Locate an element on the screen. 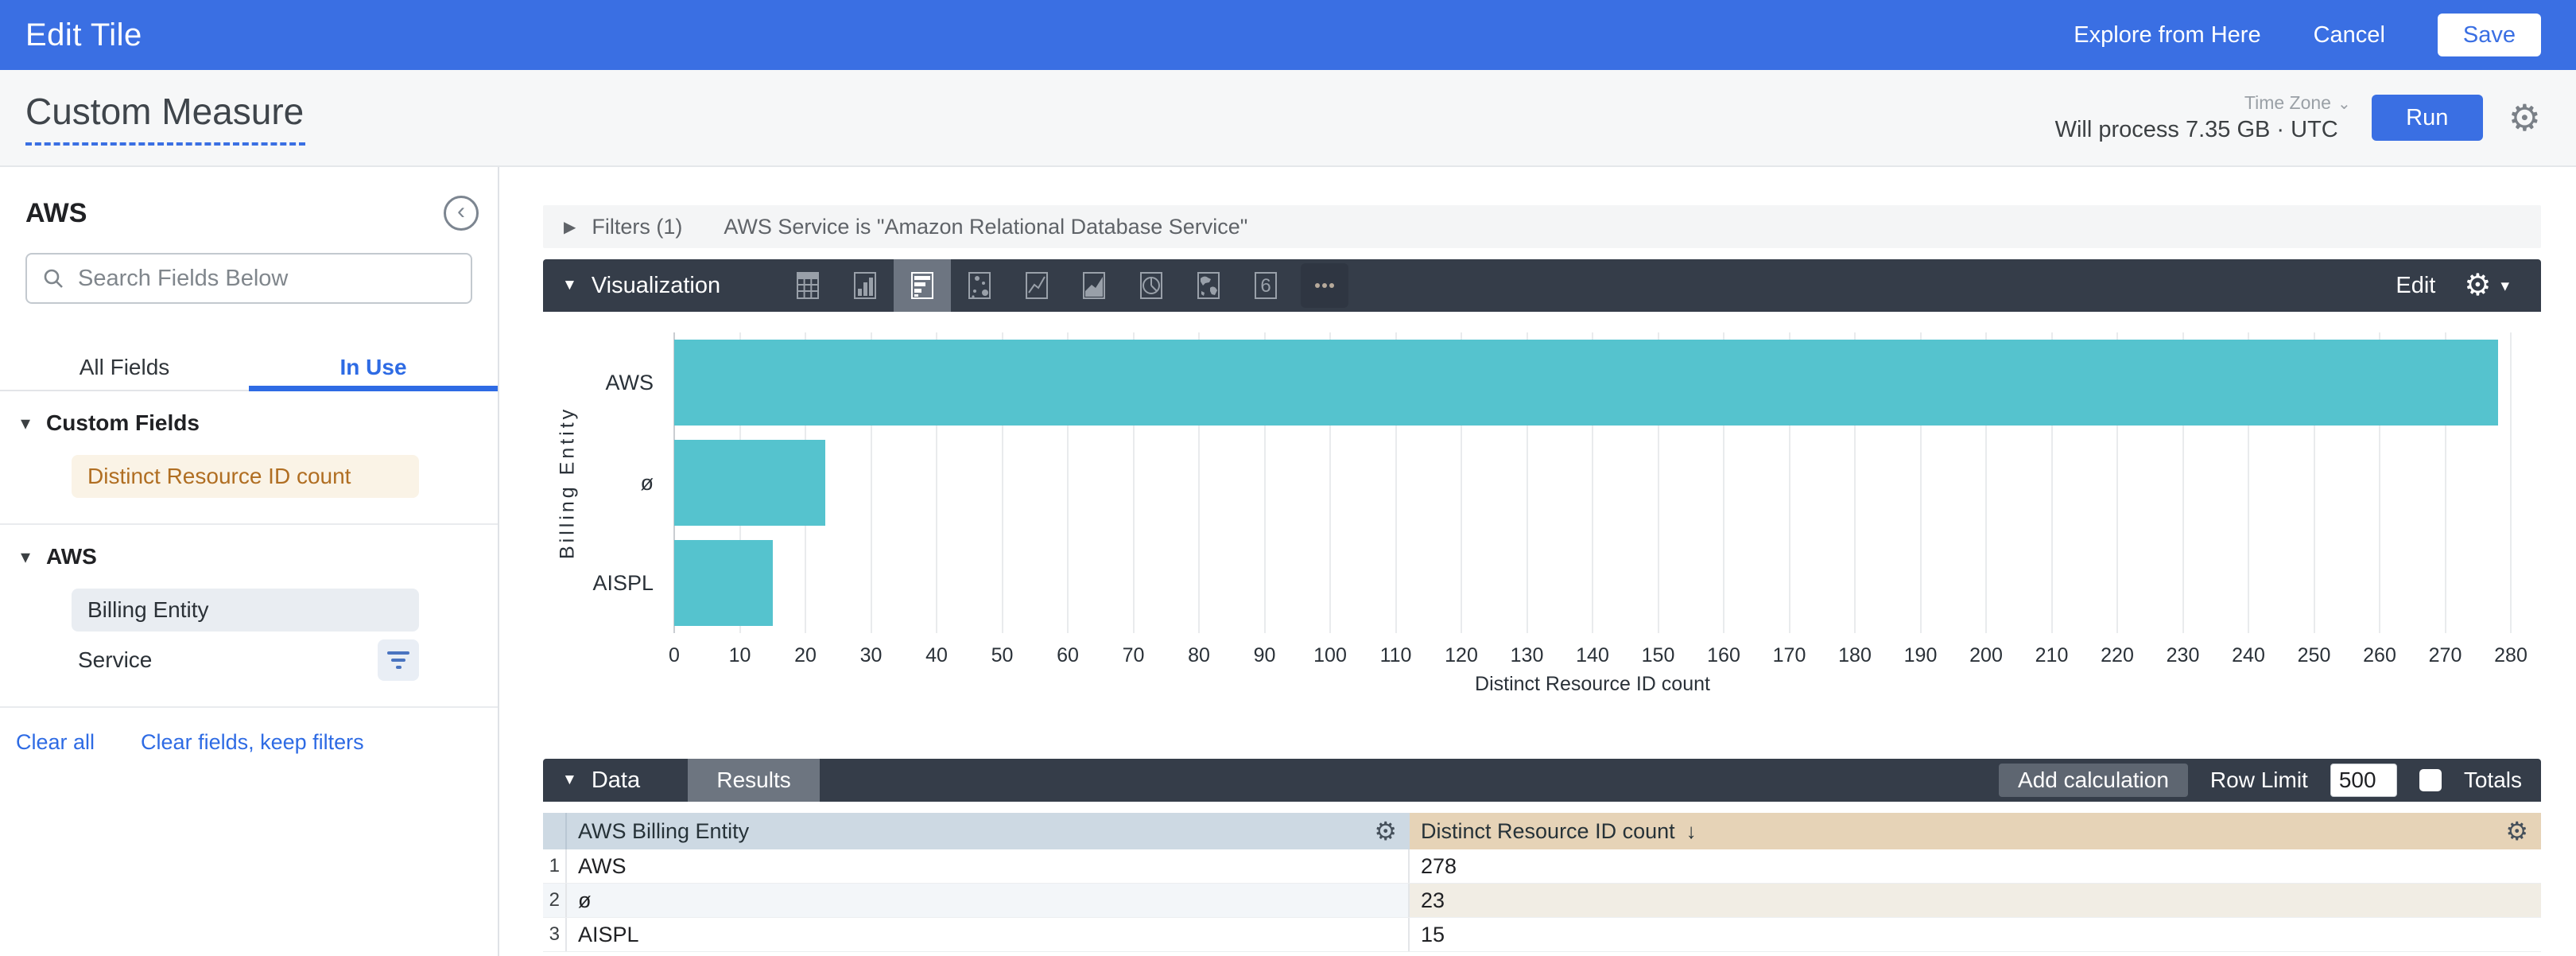  cell-distinct-resource-id-count: 278 is located at coordinates (1439, 865).